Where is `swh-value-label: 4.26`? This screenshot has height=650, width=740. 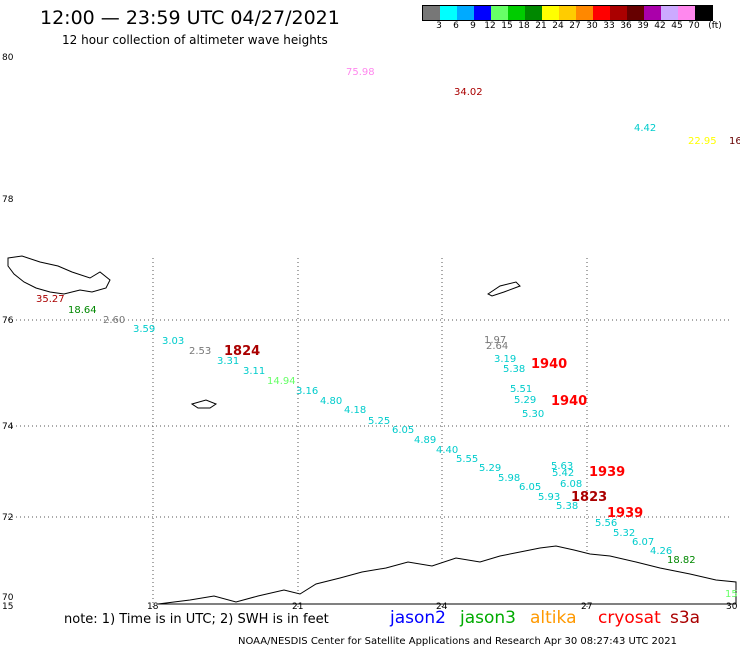 swh-value-label: 4.26 is located at coordinates (661, 551).